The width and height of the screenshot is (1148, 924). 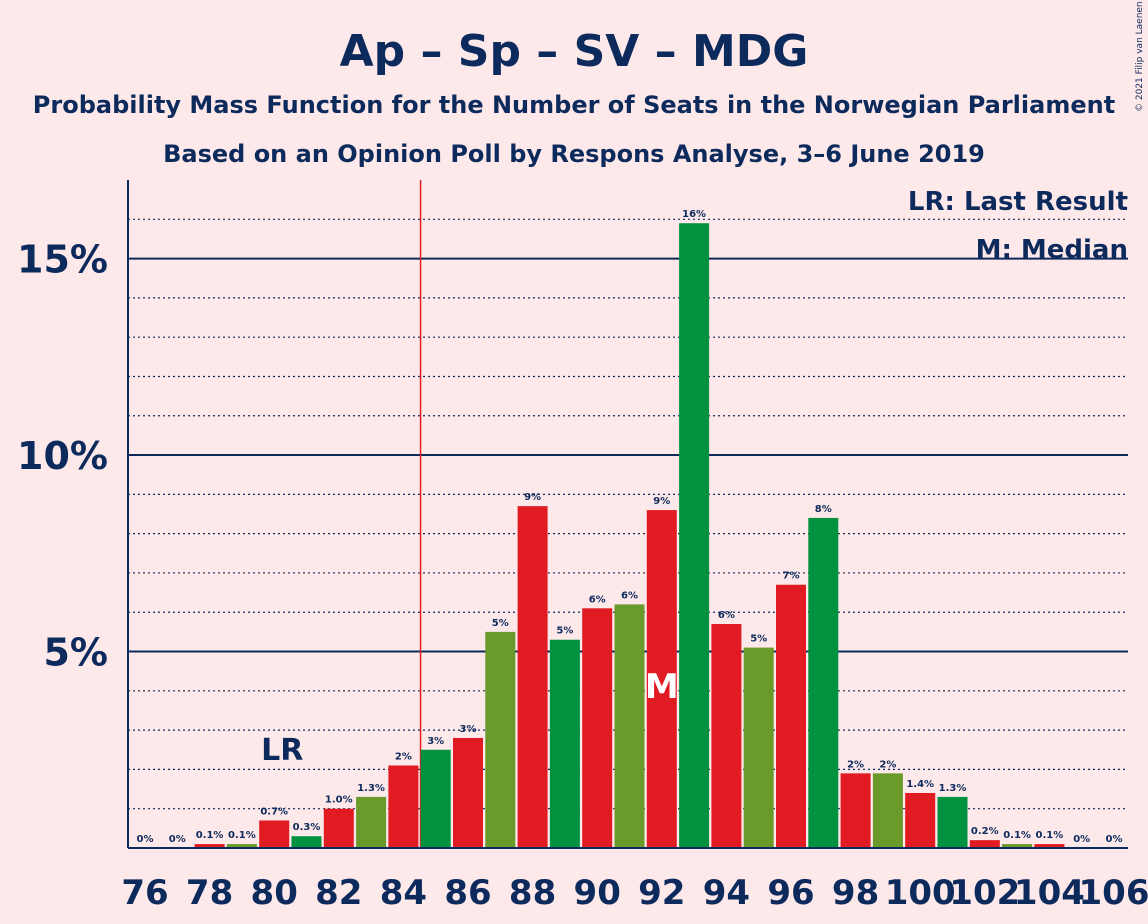 I want to click on copyright-note: © 2021 Filip van Laenen, so click(x=1140, y=56).